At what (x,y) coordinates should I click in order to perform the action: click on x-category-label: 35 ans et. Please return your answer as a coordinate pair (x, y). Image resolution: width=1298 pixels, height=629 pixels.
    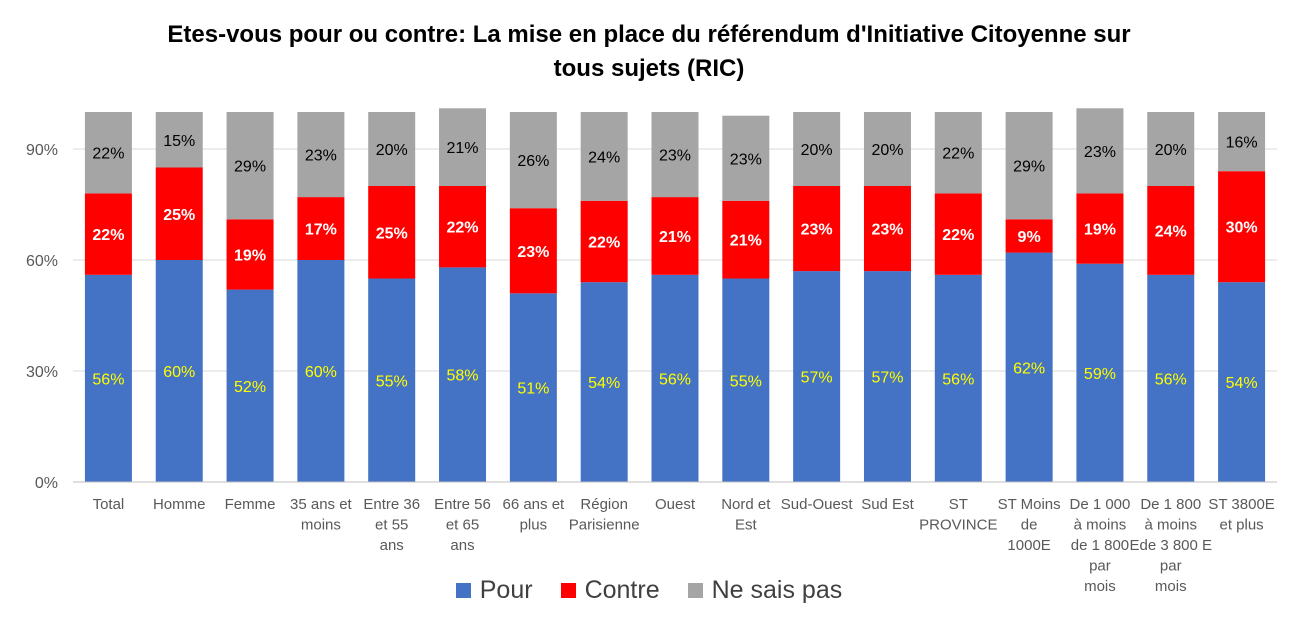
    Looking at the image, I should click on (321, 504).